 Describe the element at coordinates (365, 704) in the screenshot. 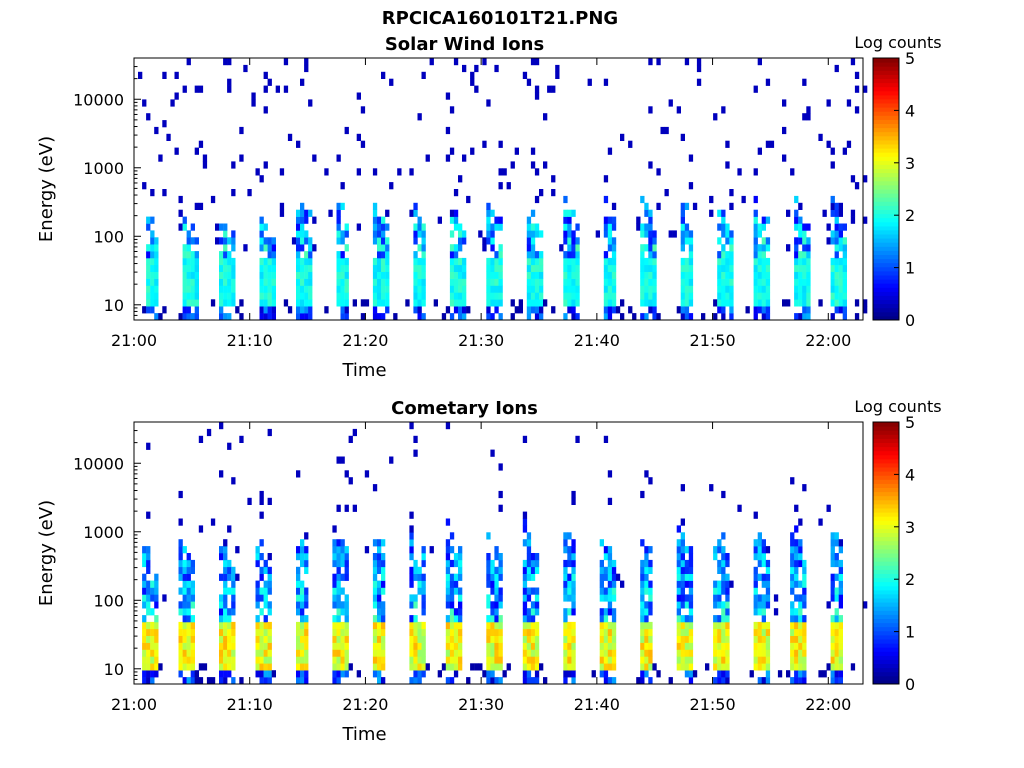

I see `x-tick-label: 21:20` at that location.